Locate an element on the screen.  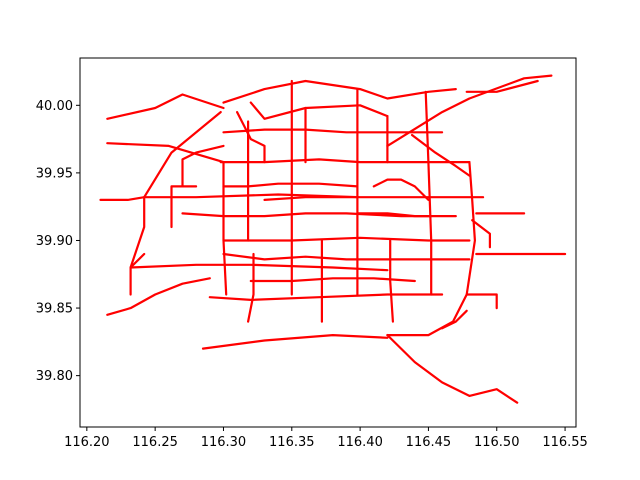
x-tick-label: 116.50 is located at coordinates (497, 442).